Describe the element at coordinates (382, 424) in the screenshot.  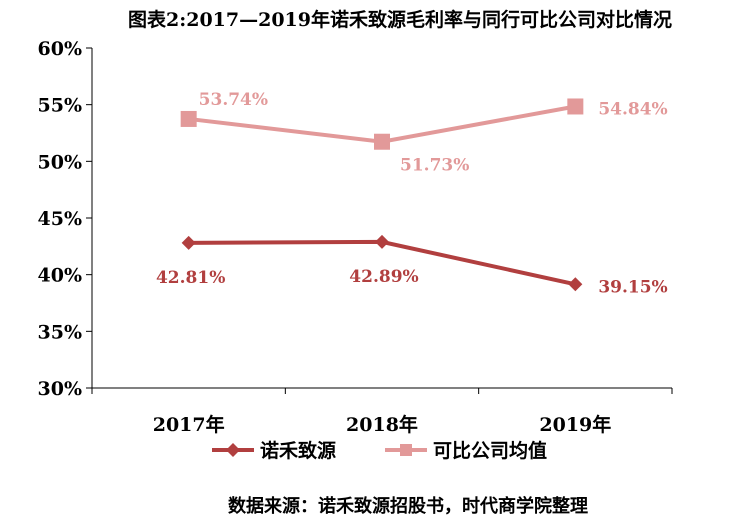
I see `x-tick-label: 2018年` at that location.